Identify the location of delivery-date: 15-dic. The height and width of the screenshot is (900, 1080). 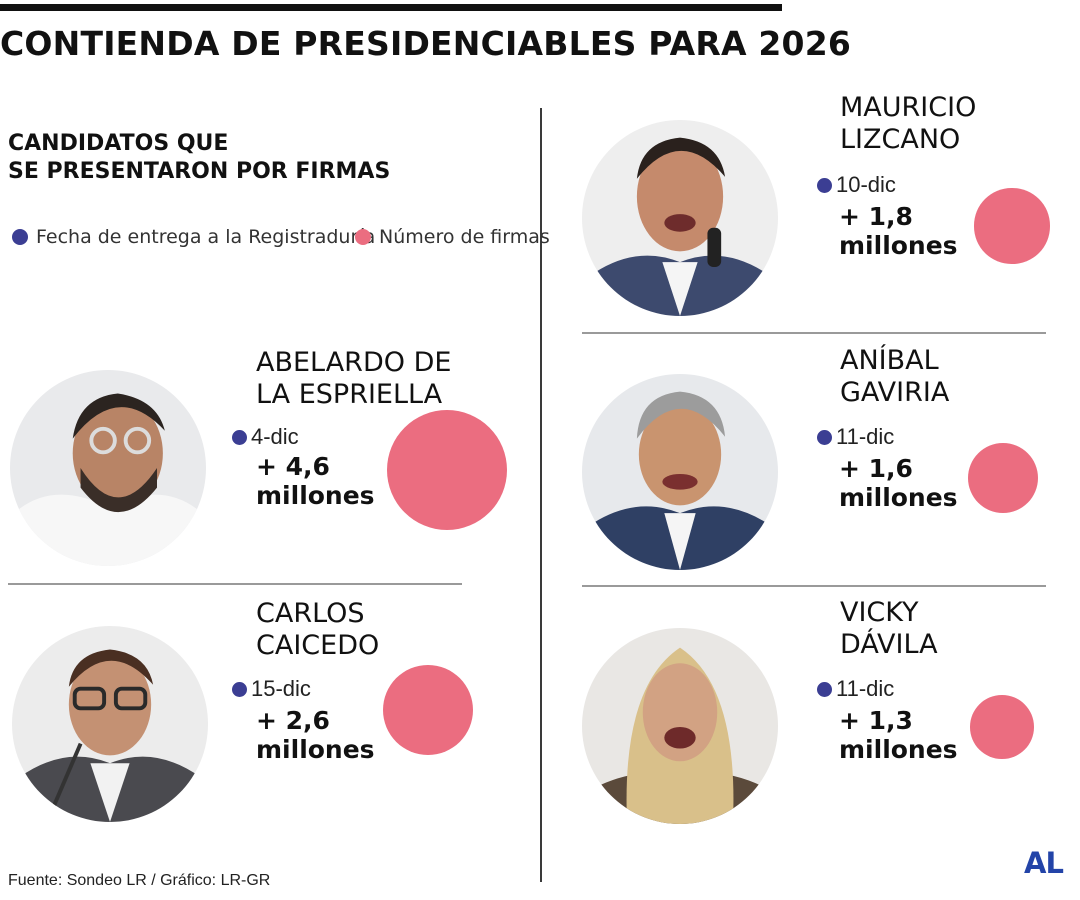
(271, 689).